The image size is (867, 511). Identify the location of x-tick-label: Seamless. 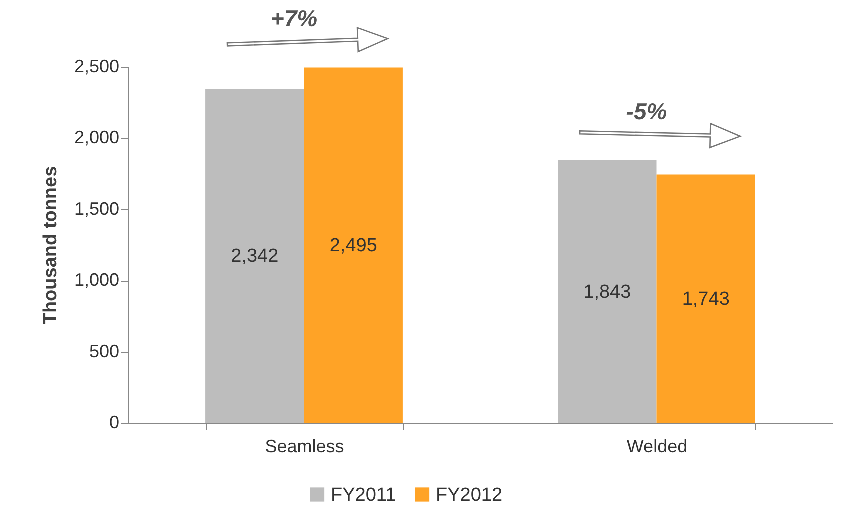
(304, 446).